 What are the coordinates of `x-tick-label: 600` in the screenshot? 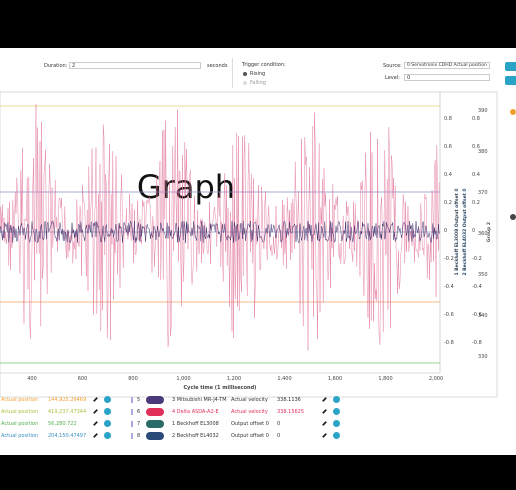 It's located at (83, 379).